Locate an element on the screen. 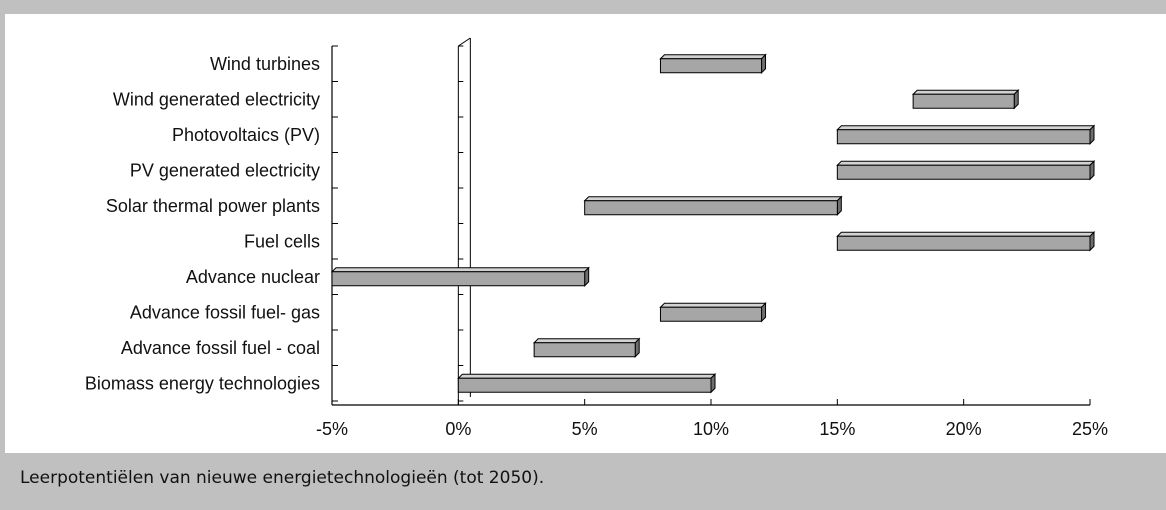 The height and width of the screenshot is (510, 1166). x-tick-label: 0% is located at coordinates (458, 429).